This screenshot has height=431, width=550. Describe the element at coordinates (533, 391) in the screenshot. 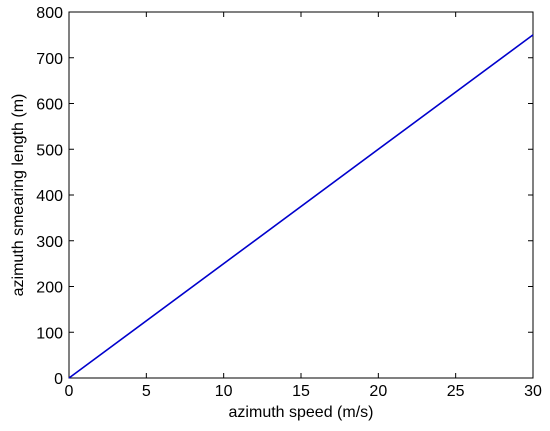

I see `x-tick-label: 30` at that location.